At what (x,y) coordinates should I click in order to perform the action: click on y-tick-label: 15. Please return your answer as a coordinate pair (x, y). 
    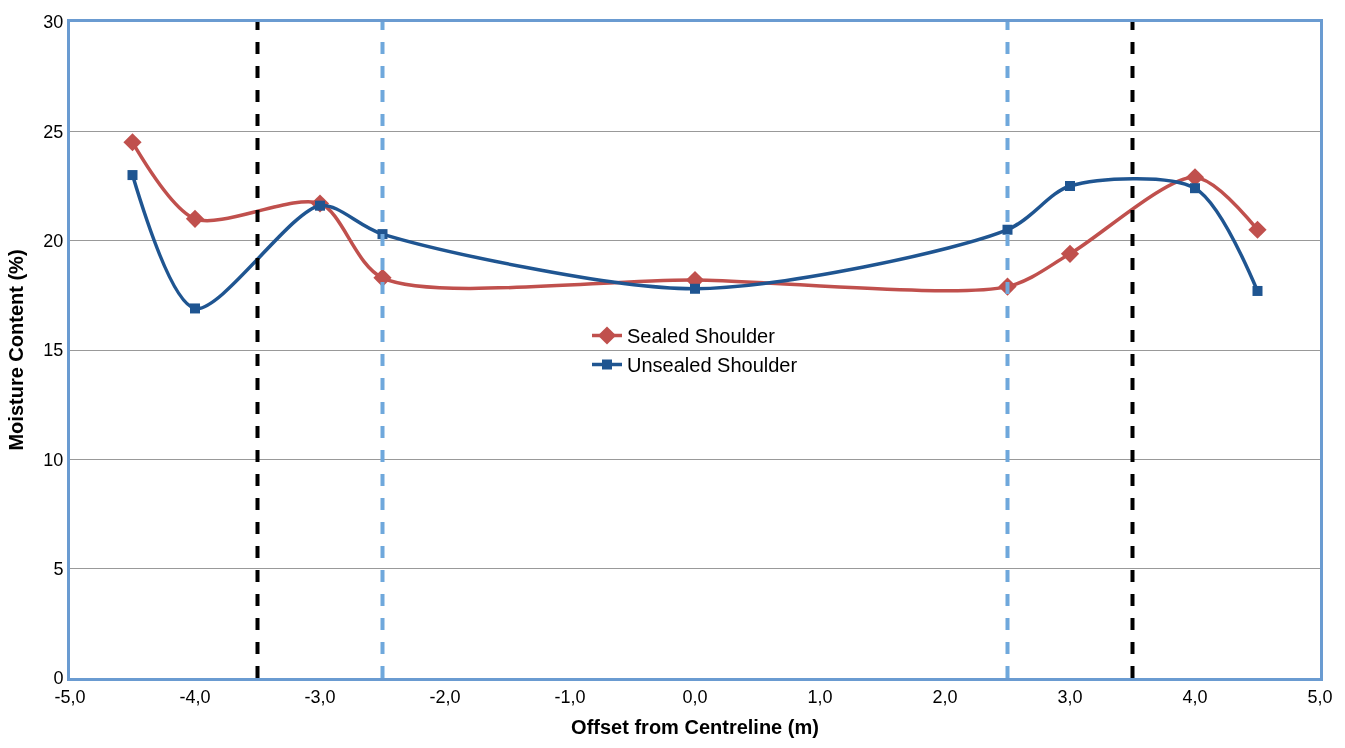
    Looking at the image, I should click on (53, 350).